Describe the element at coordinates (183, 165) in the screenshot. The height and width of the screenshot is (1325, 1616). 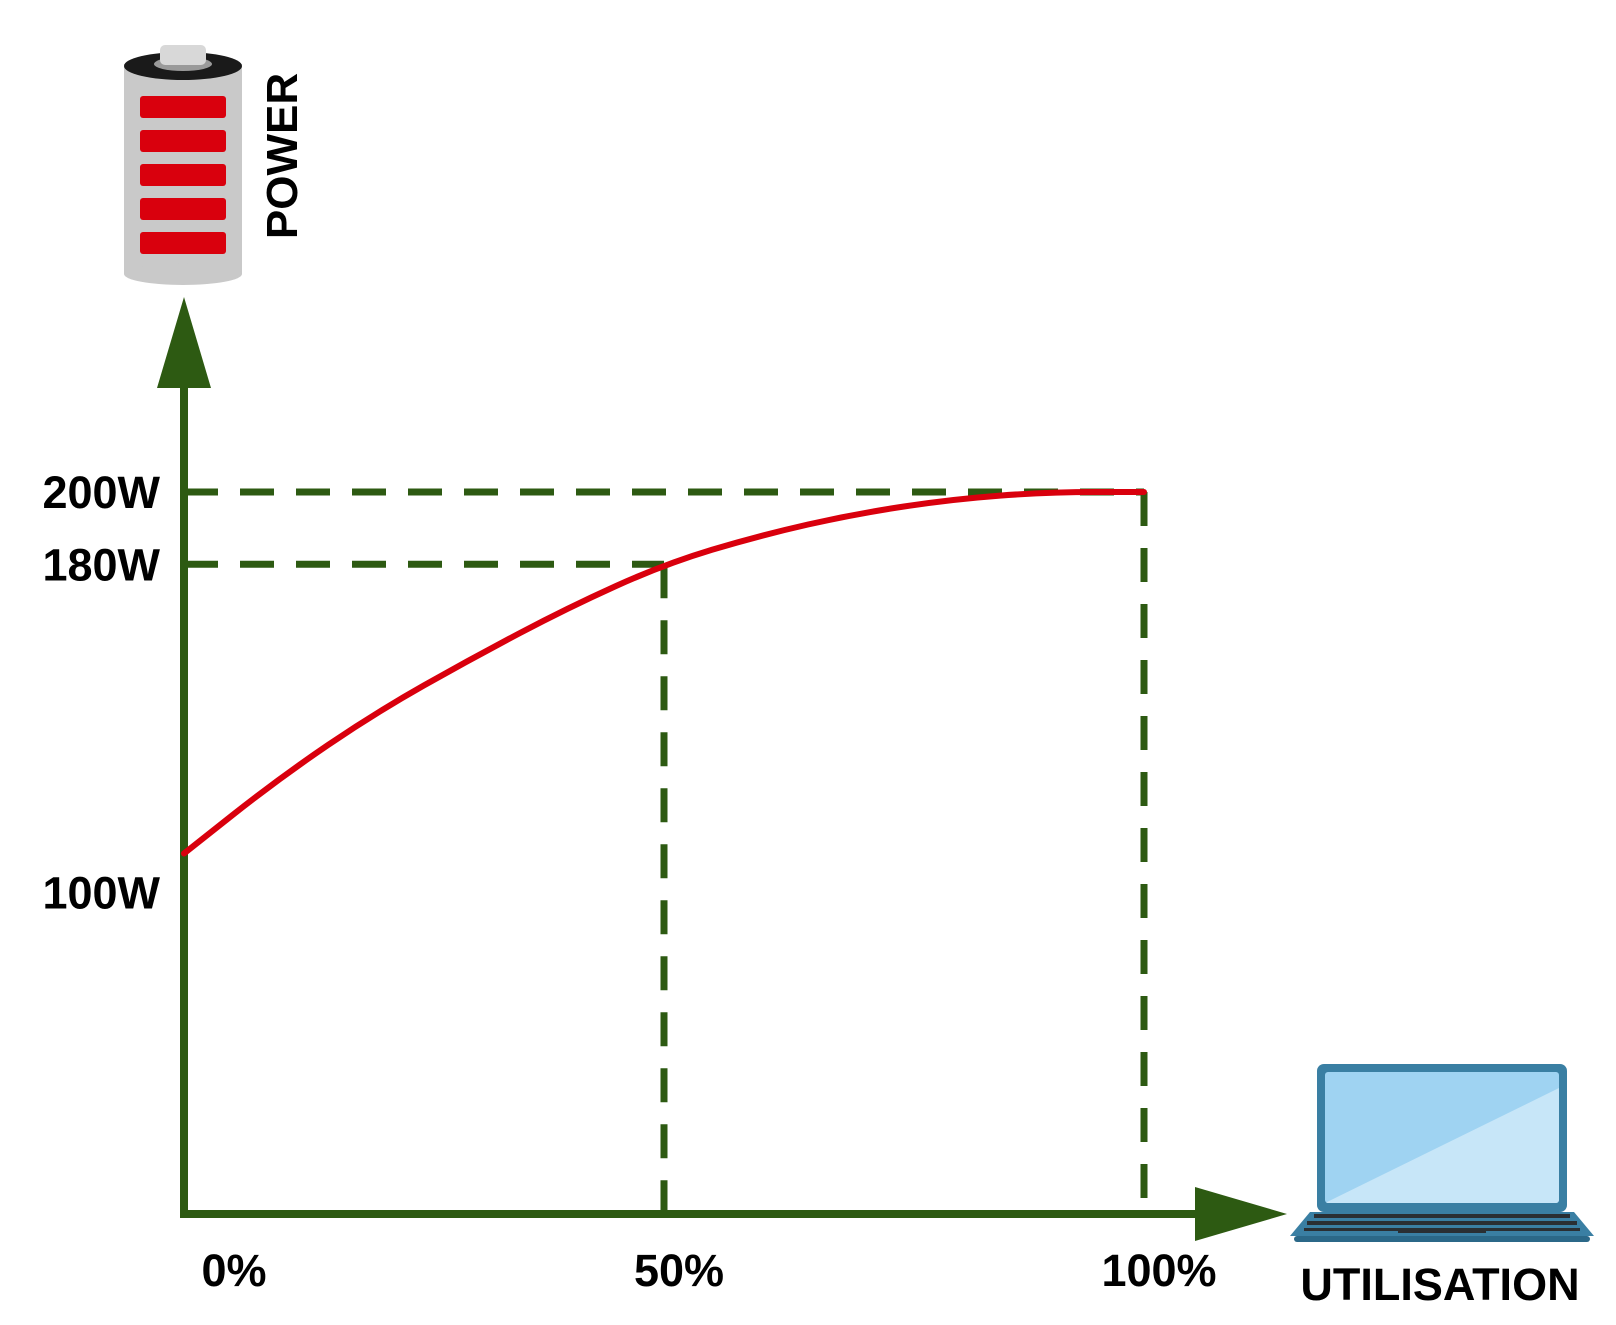
I see `battery-icon` at that location.